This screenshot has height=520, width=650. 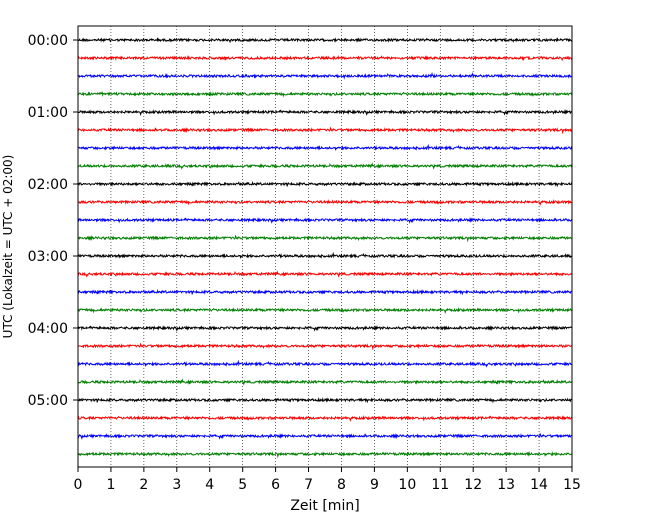 I want to click on x-tick-label: 14, so click(x=539, y=485).